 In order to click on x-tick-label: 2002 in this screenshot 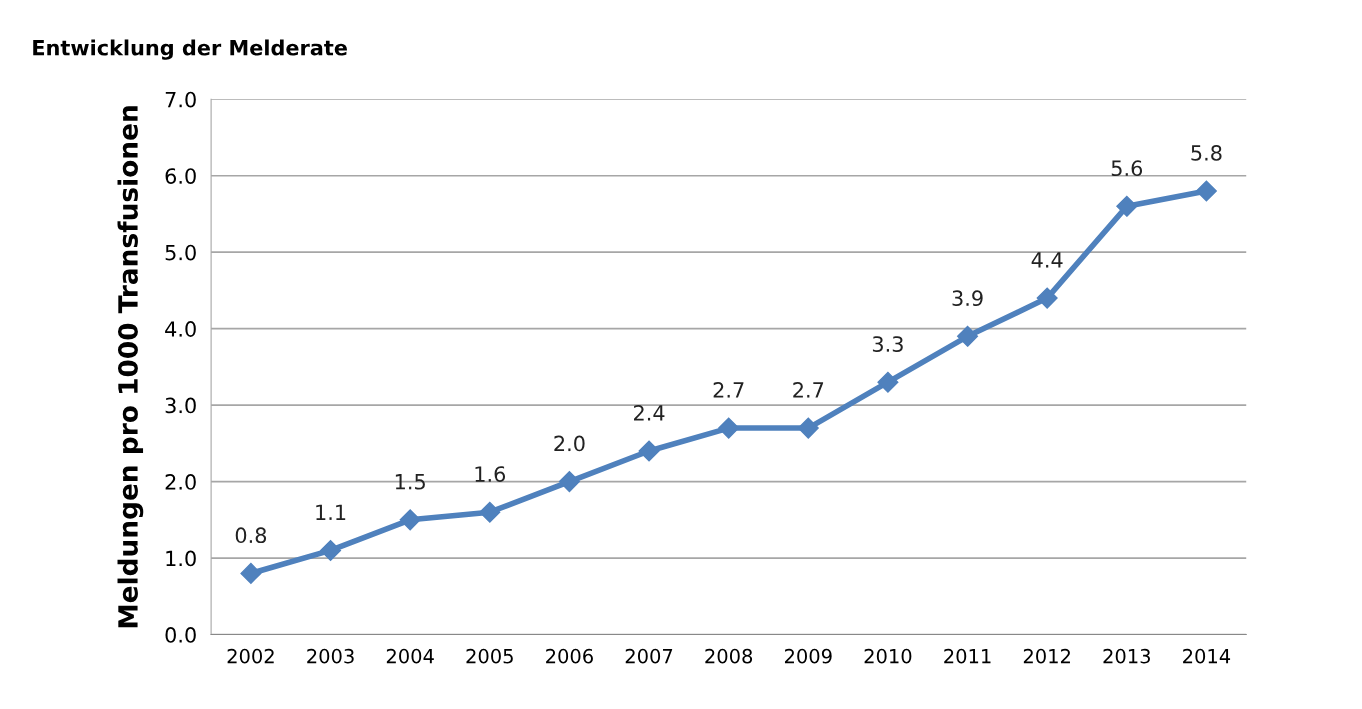, I will do `click(250, 656)`.